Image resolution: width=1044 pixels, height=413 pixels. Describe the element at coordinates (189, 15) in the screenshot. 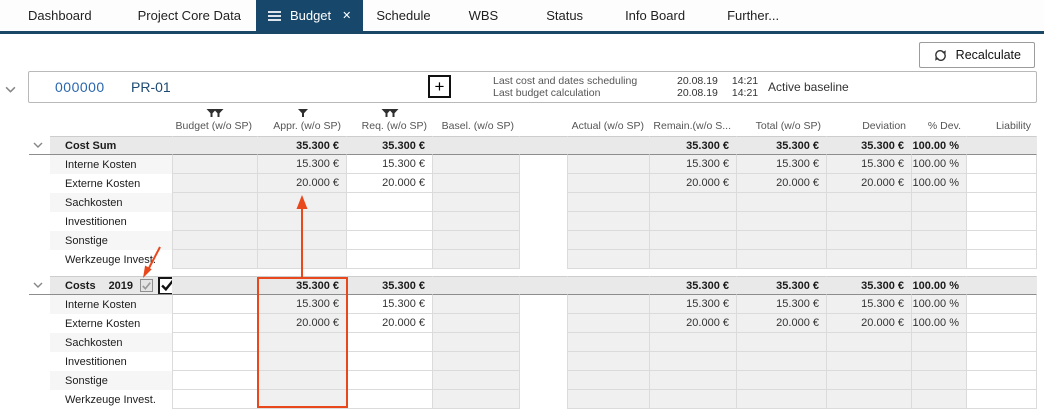

I see `tab-project-core-data: Project Core Data` at that location.